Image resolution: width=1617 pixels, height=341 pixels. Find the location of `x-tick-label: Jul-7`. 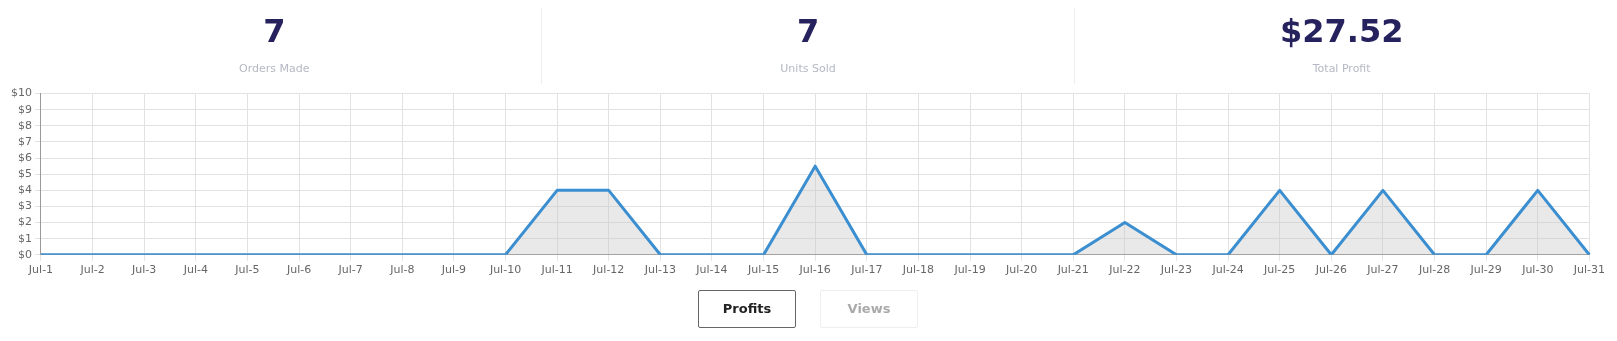

x-tick-label: Jul-7 is located at coordinates (350, 270).